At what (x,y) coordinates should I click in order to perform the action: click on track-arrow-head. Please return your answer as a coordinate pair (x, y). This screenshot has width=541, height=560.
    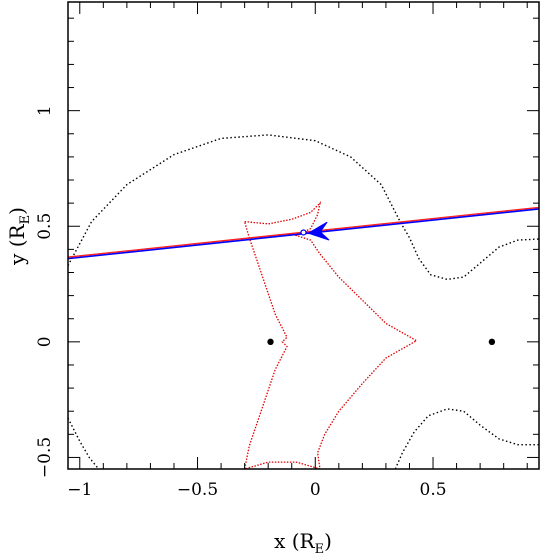
    Looking at the image, I should click on (318, 231).